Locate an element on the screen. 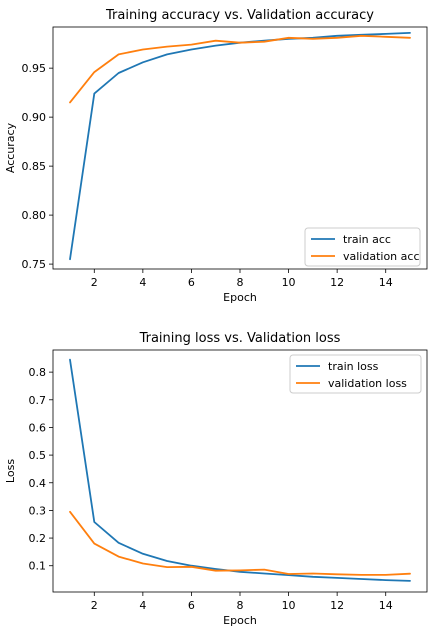  legend: train loss validation loss is located at coordinates (355, 374).